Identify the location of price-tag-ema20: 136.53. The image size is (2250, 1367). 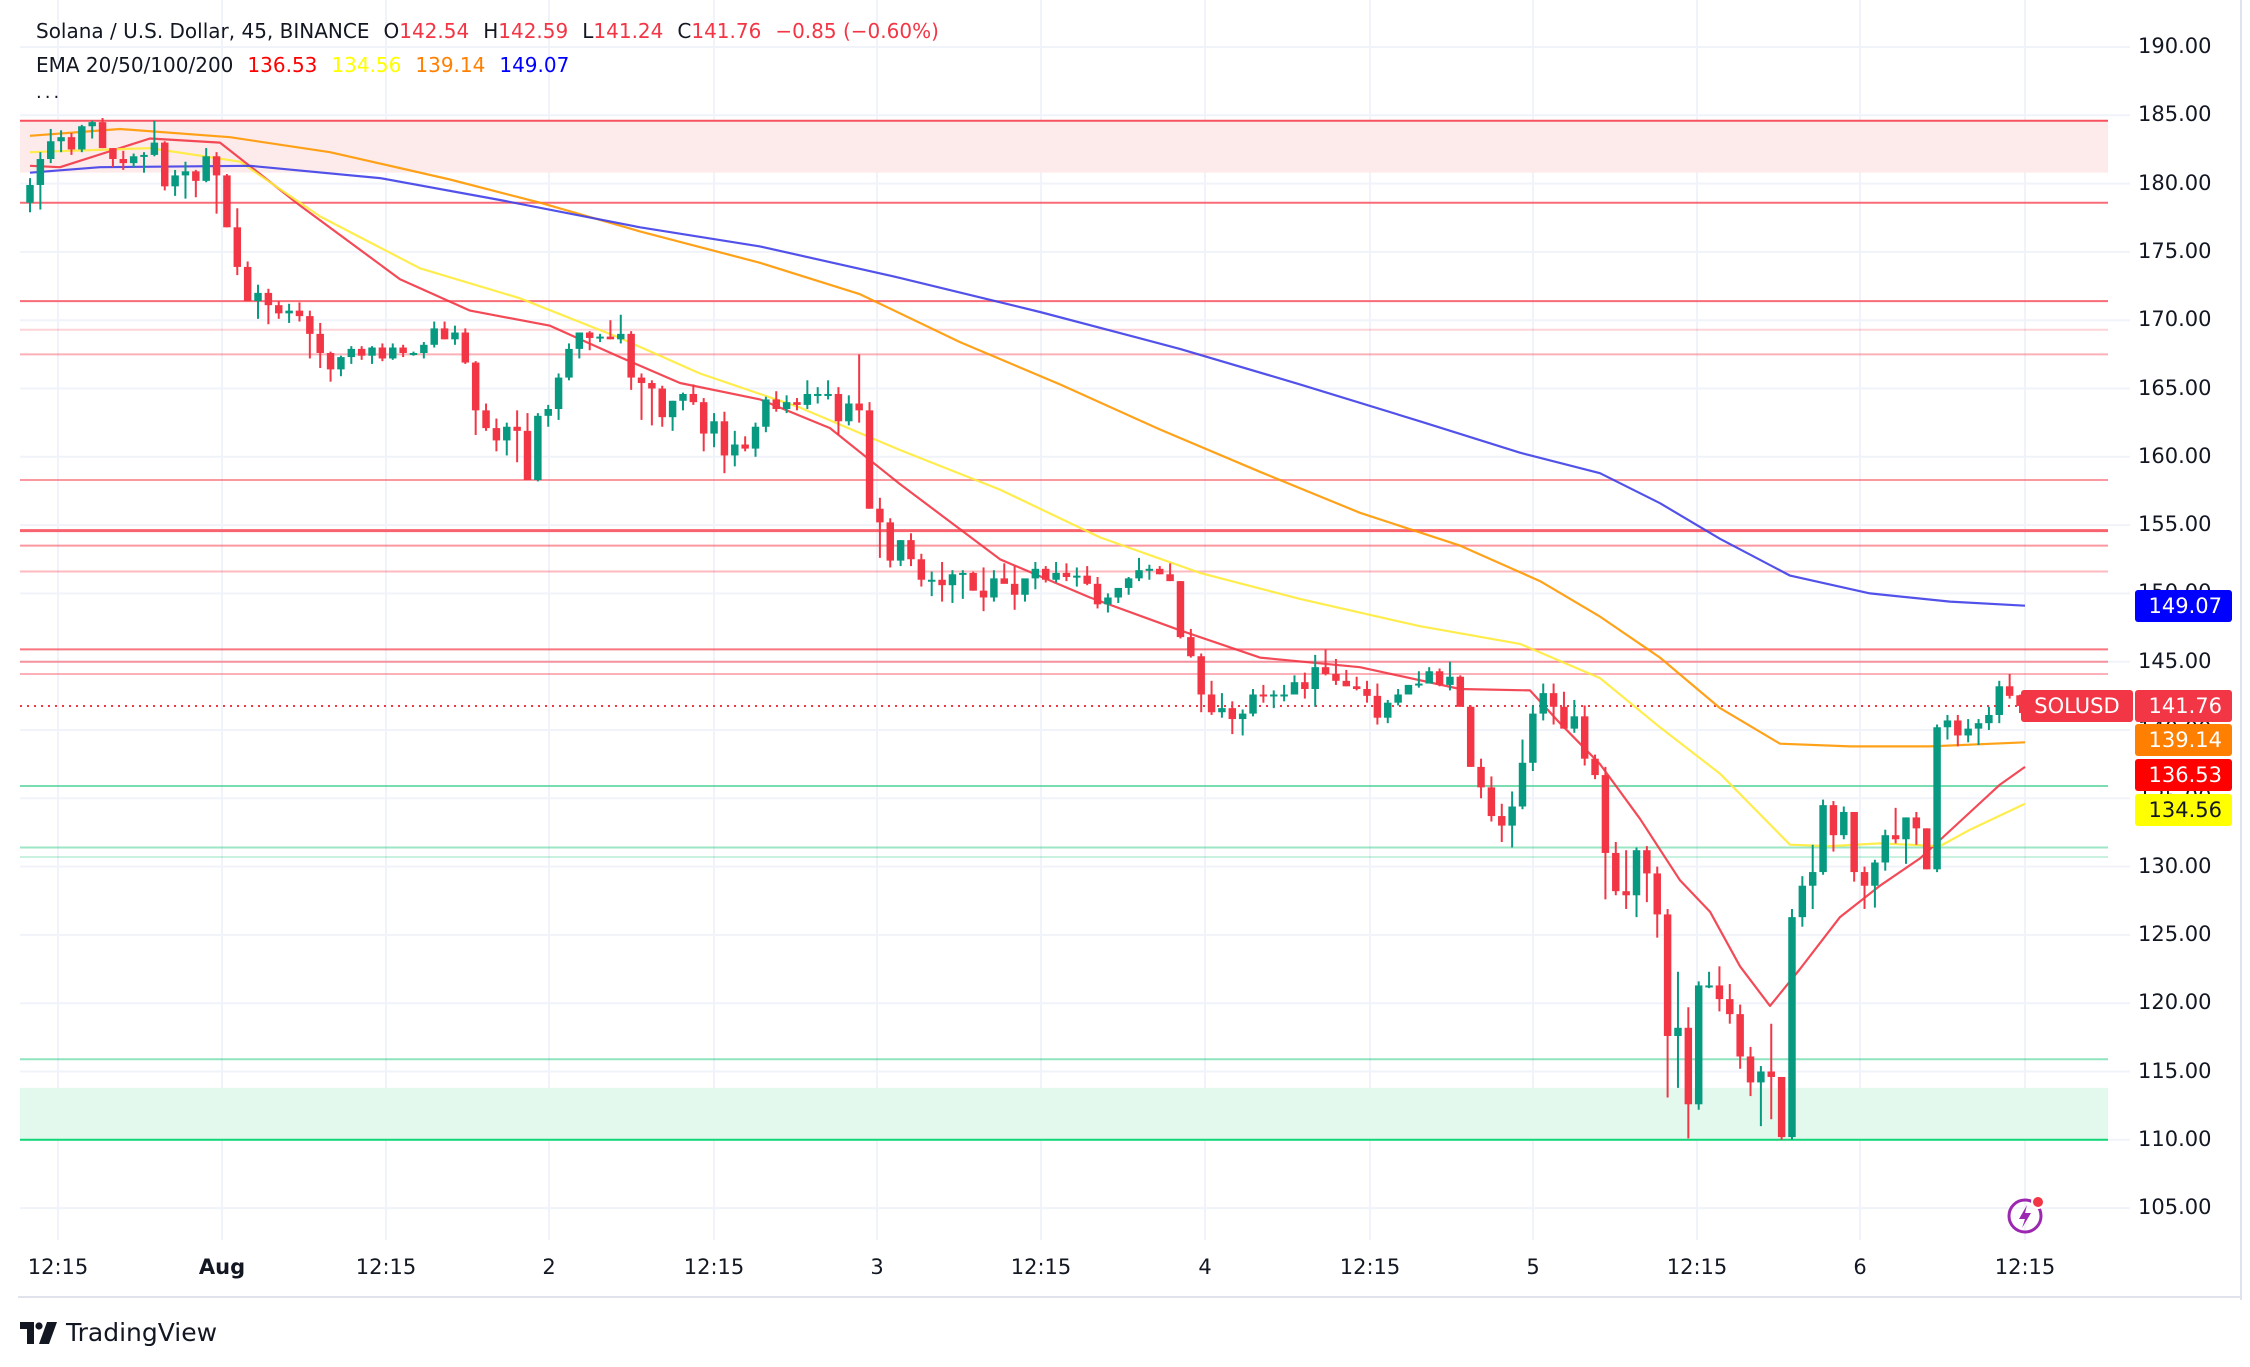
(2183, 774).